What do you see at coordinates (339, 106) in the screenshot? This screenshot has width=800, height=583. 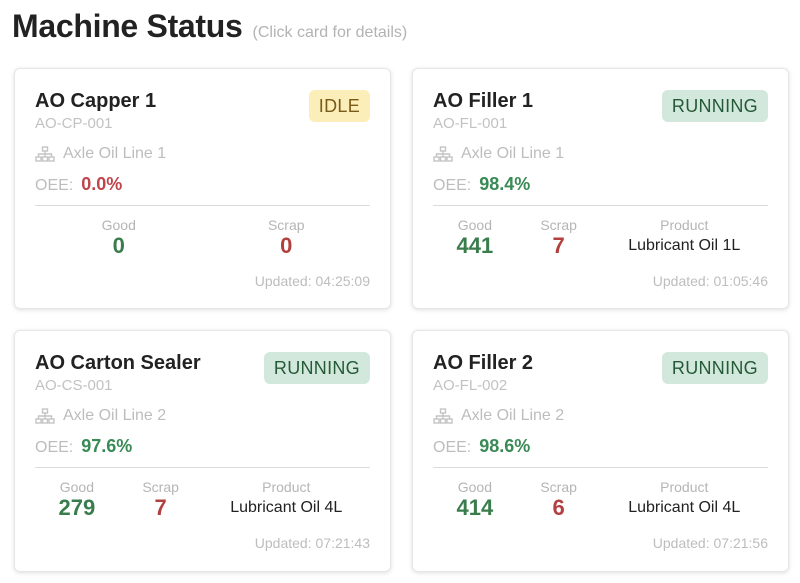 I see `status-badge: IDLE` at bounding box center [339, 106].